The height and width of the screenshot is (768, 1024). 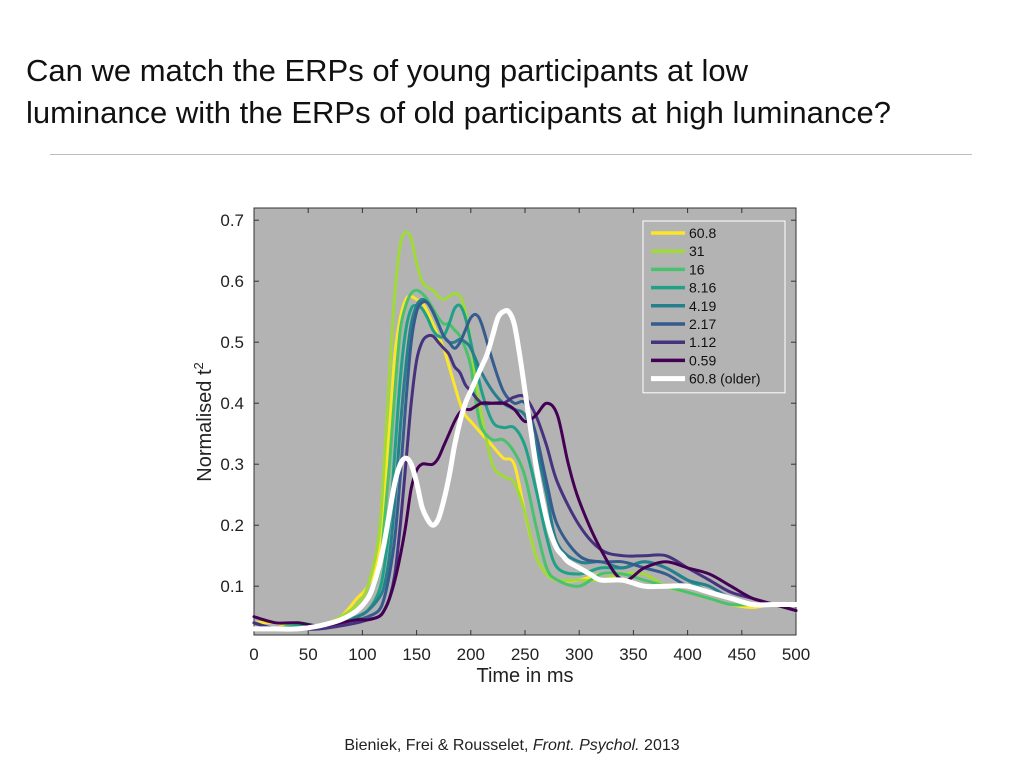 What do you see at coordinates (253, 654) in the screenshot?
I see `x-tick-label: 0` at bounding box center [253, 654].